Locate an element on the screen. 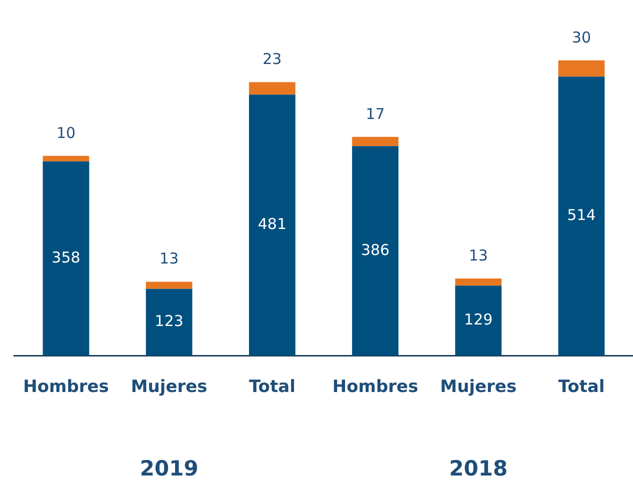  text: 2019 is located at coordinates (169, 468).